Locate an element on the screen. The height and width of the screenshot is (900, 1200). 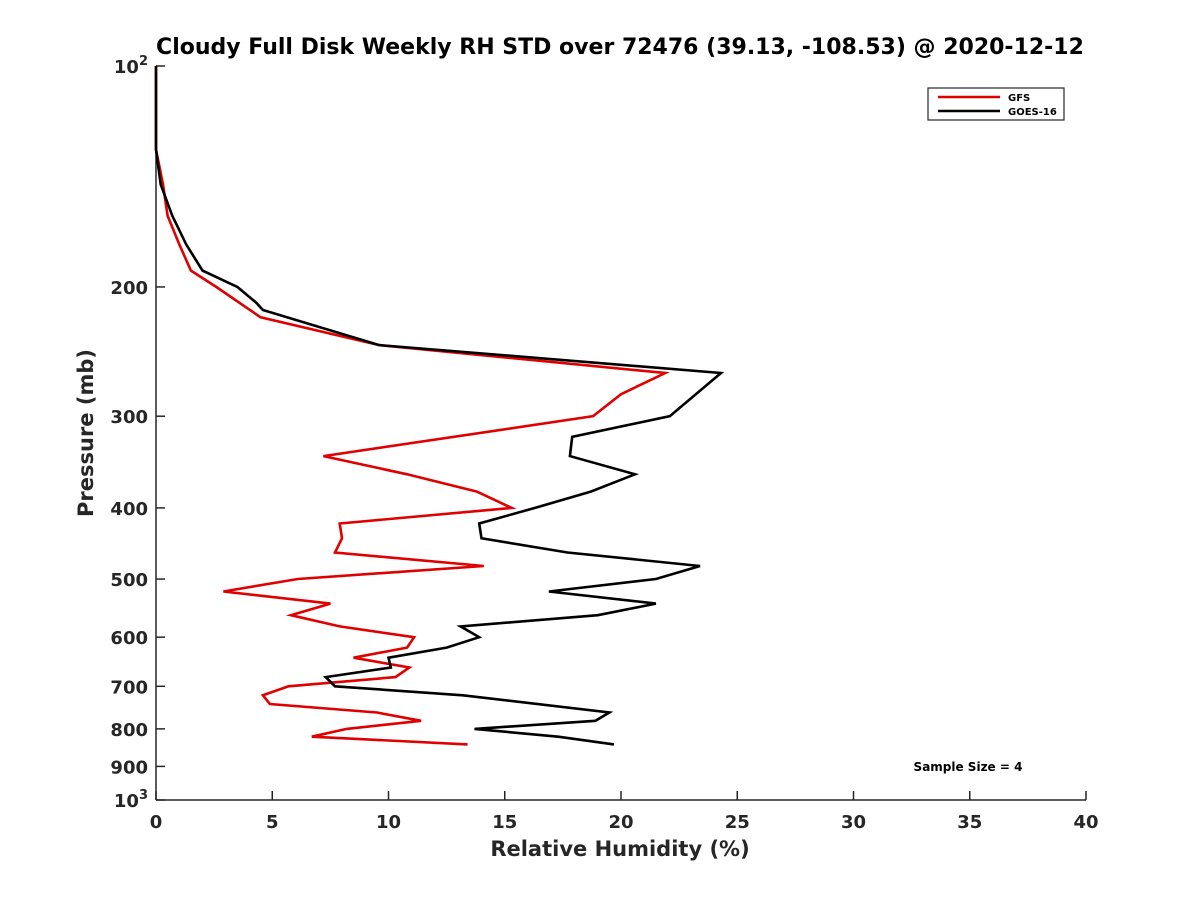
legend: GFS GOES-16 is located at coordinates (996, 104).